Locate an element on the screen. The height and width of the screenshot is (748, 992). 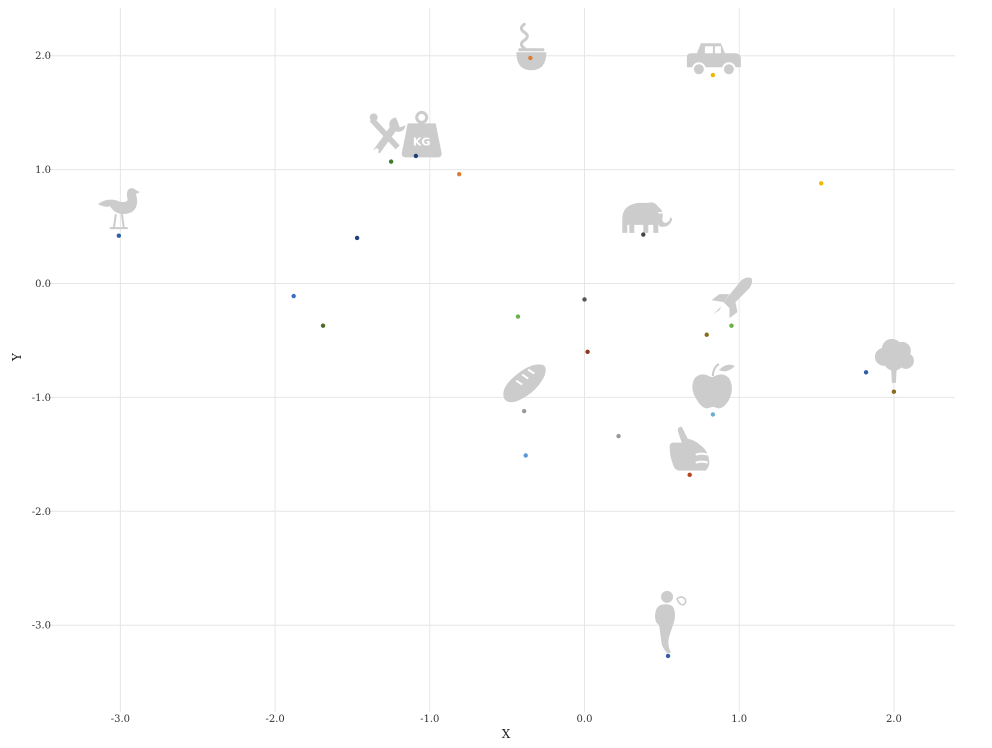
tree-icon is located at coordinates (894, 360).